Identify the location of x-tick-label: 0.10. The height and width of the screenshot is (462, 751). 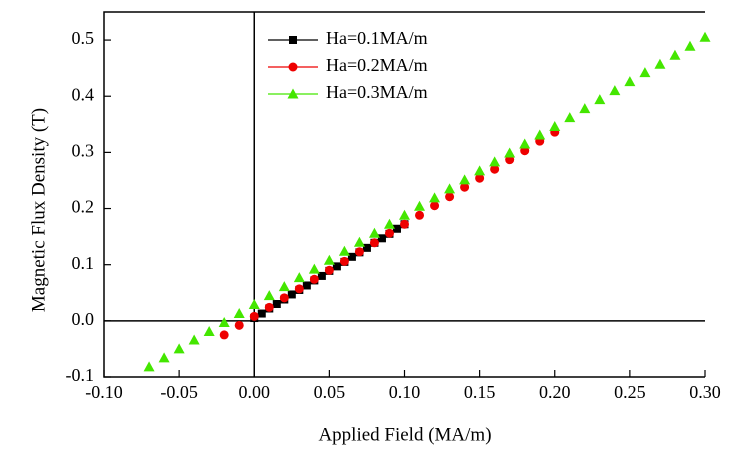
(405, 392).